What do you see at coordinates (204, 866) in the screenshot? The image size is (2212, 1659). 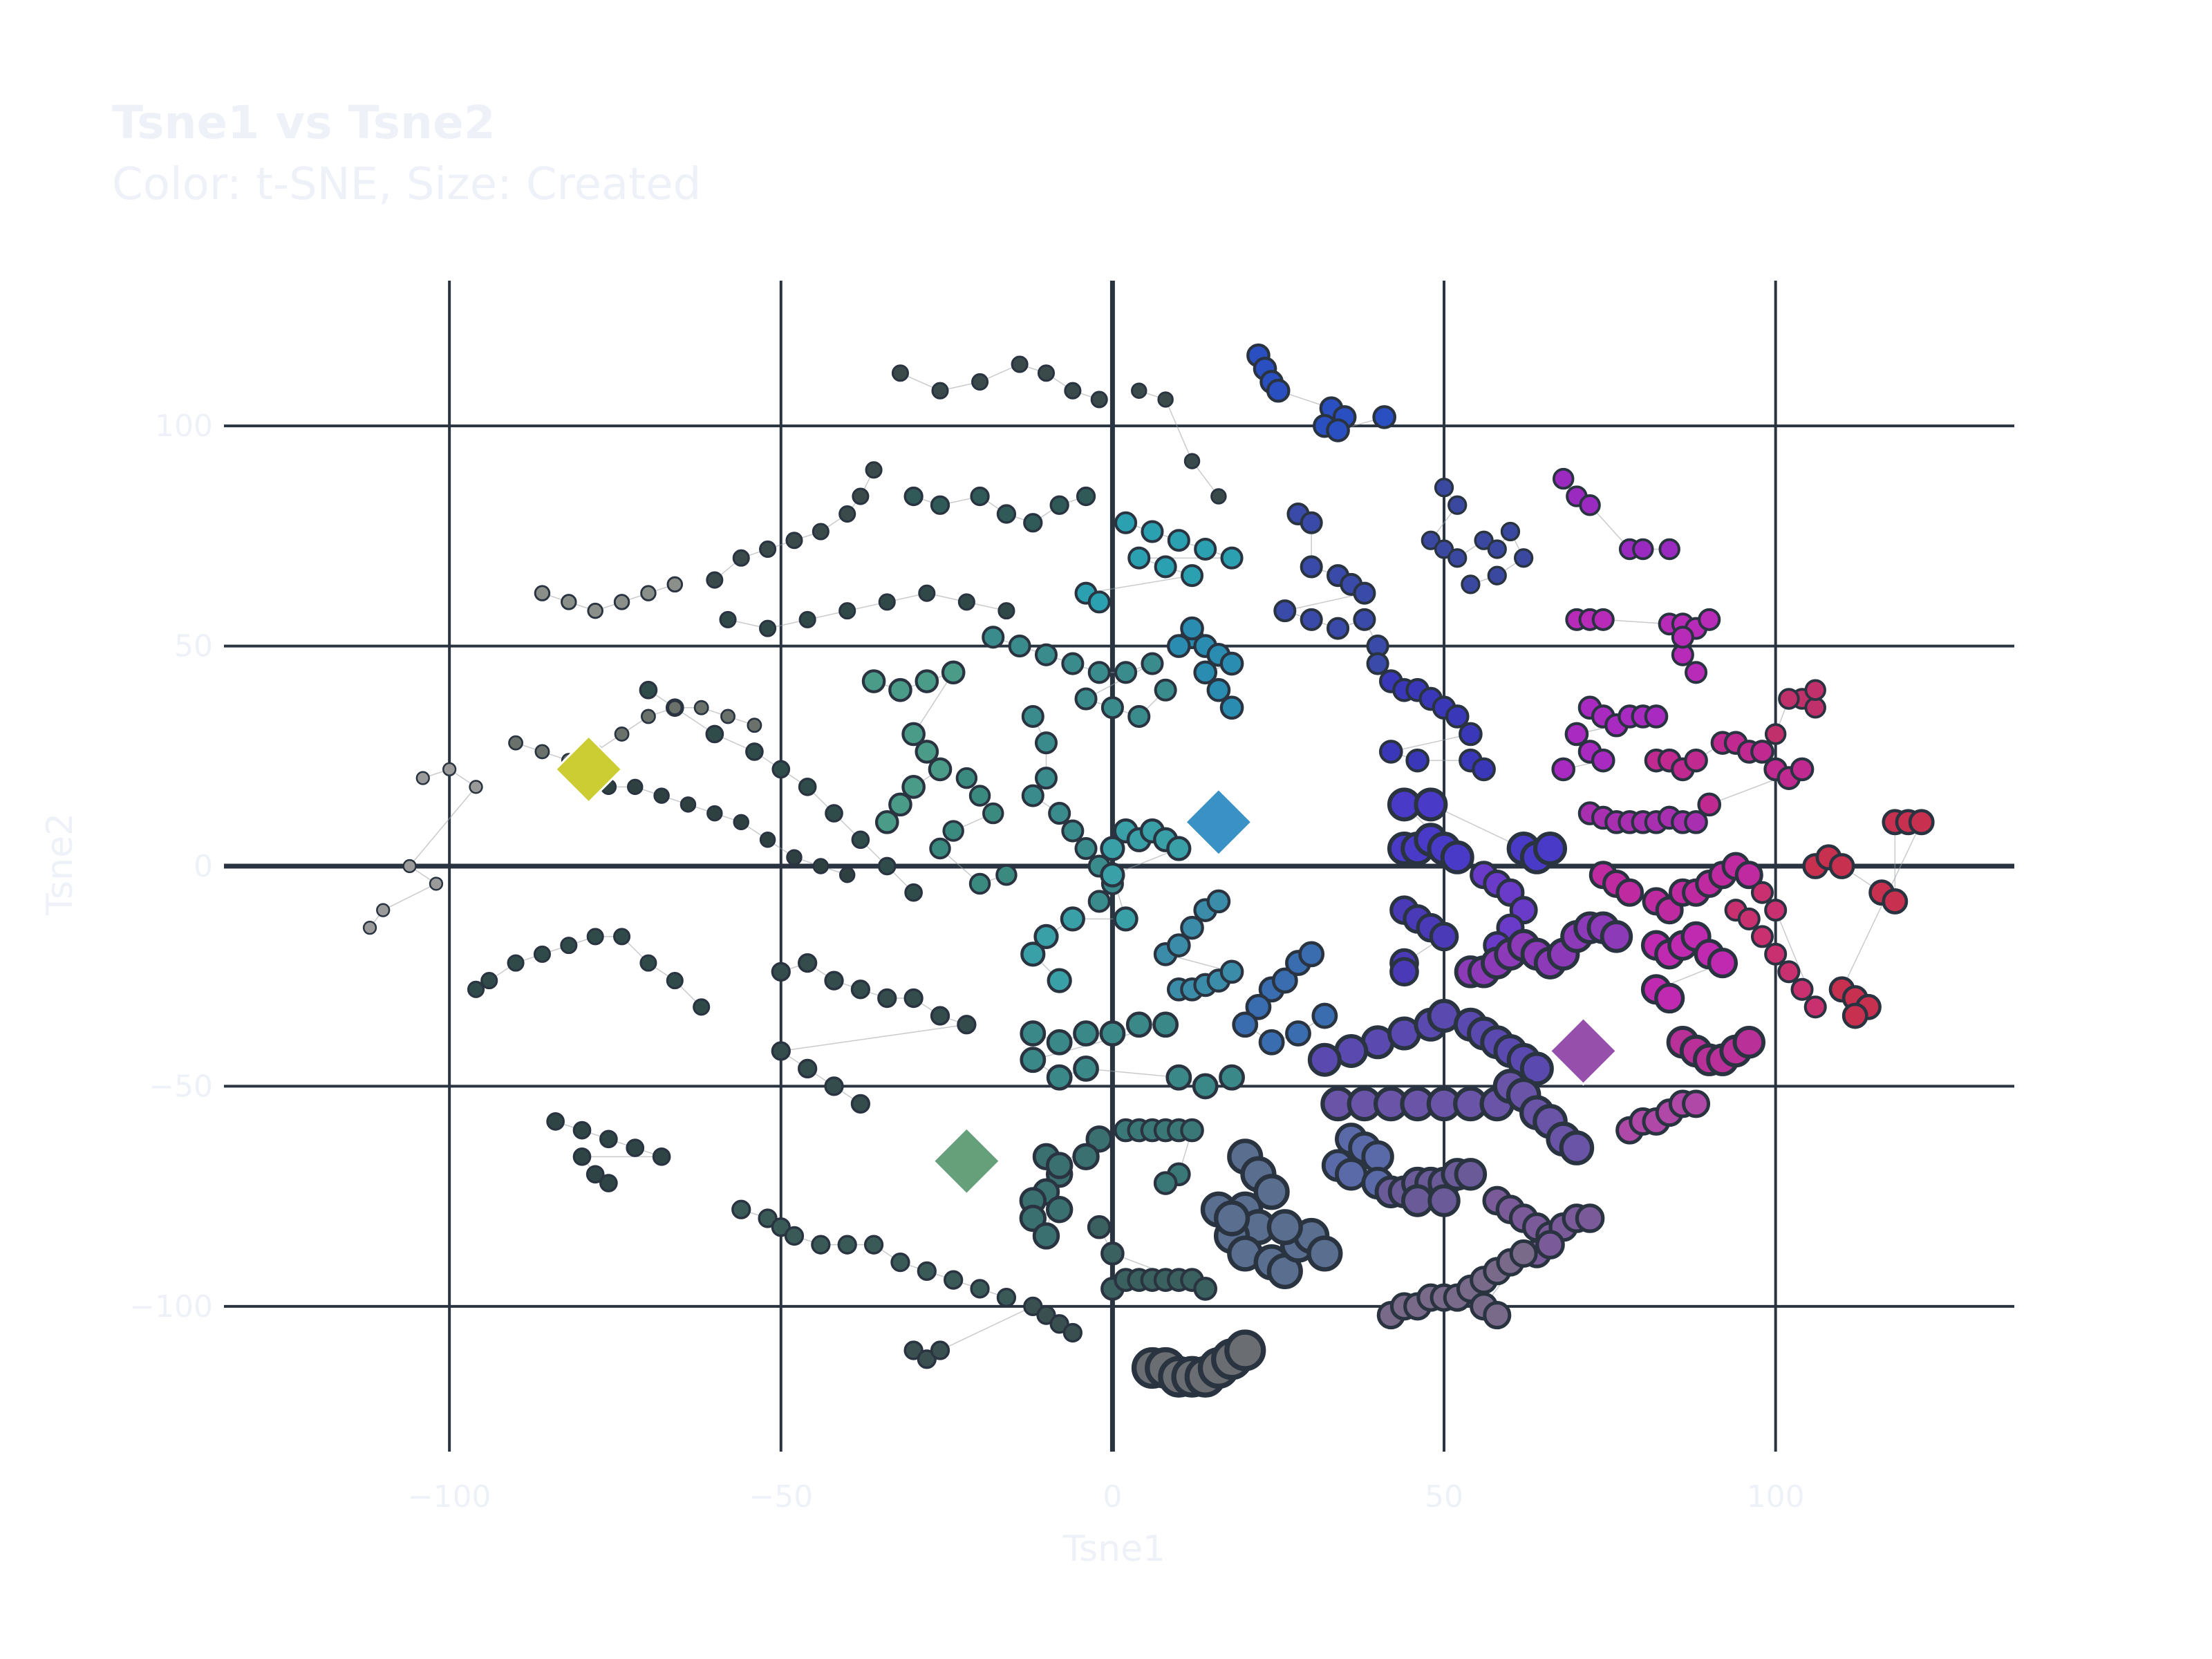 I see `y-tick-label: 0` at bounding box center [204, 866].